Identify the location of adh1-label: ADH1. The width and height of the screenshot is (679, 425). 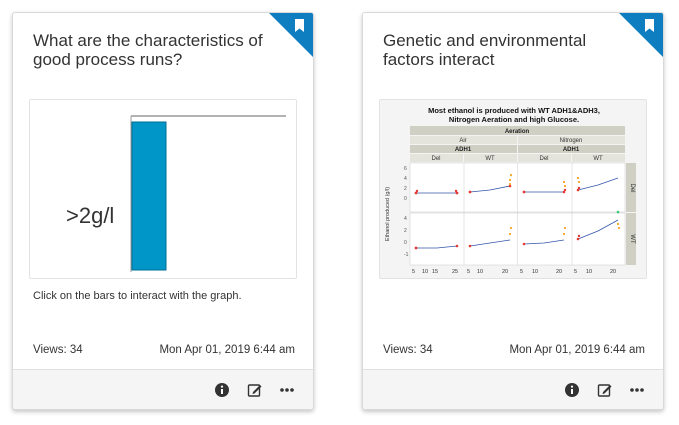
(463, 150).